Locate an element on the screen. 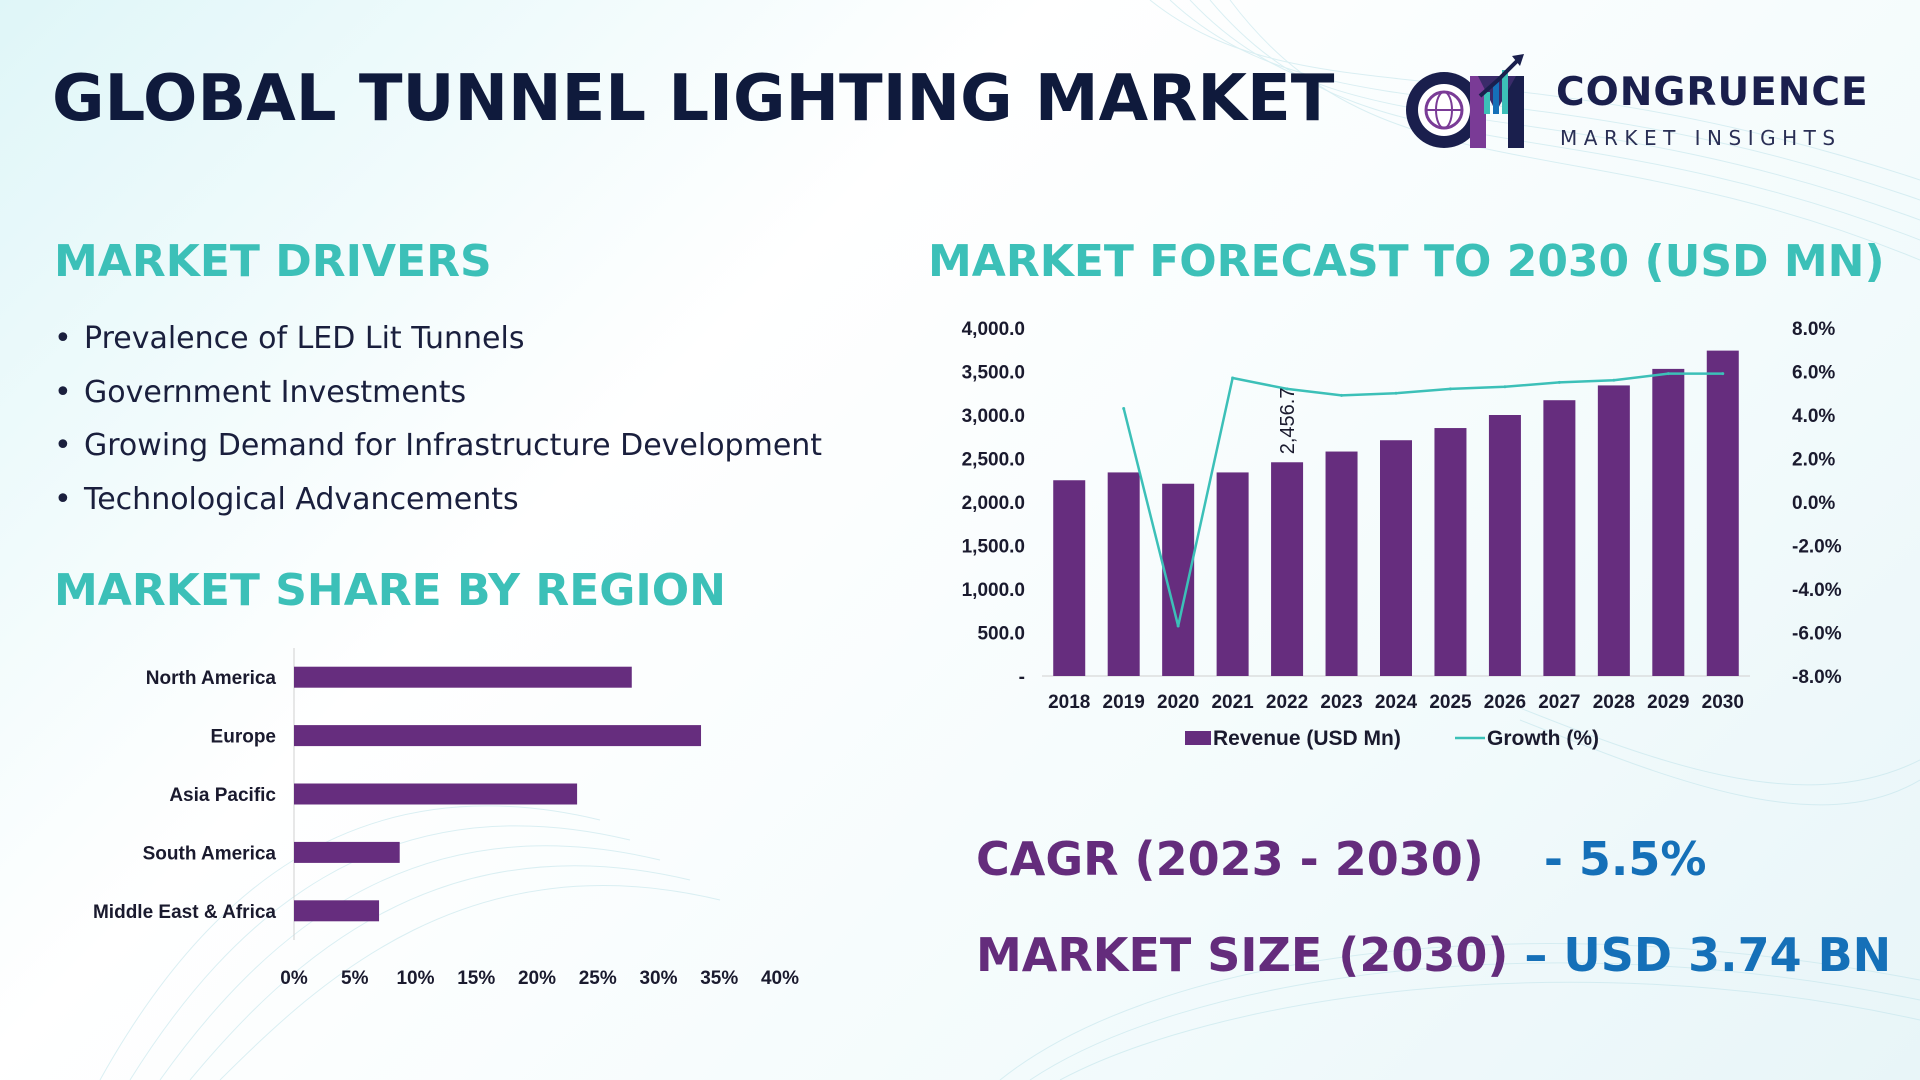 The image size is (1920, 1080). right-y-tick-label: 4.0% is located at coordinates (1813, 416).